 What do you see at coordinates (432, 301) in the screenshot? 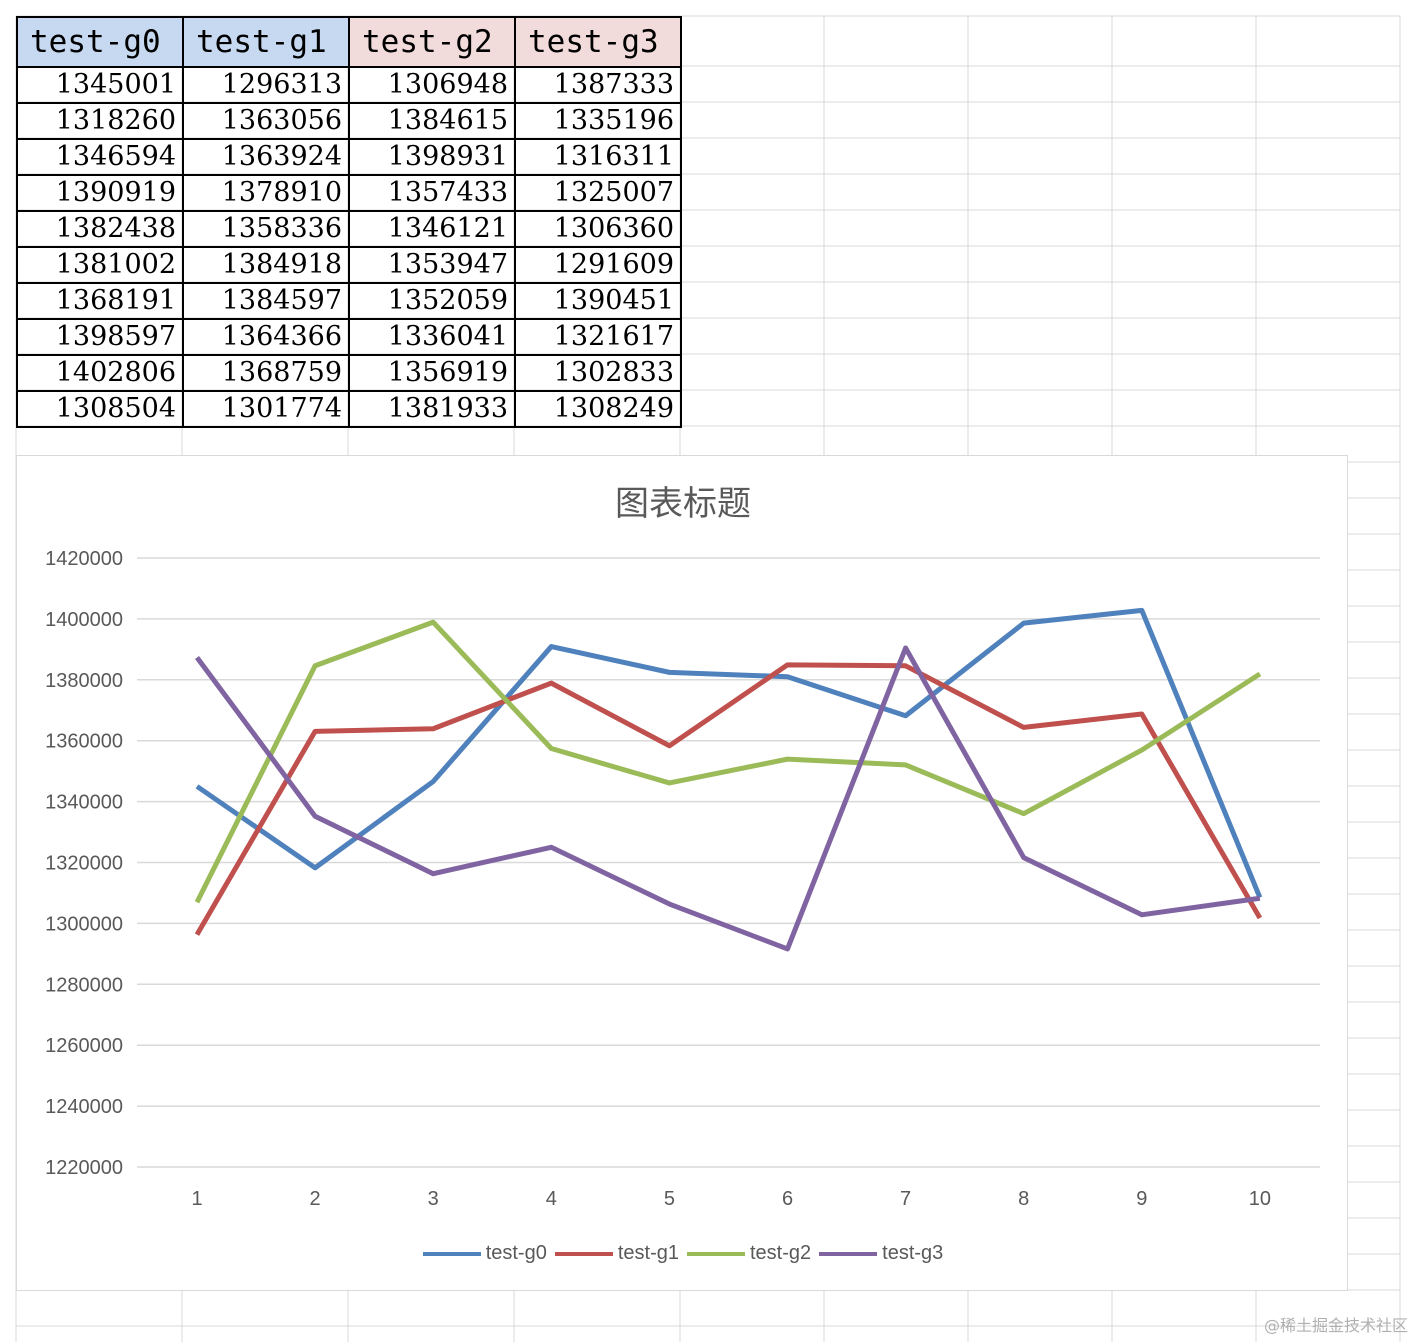
I see `table-cell: 1352059` at bounding box center [432, 301].